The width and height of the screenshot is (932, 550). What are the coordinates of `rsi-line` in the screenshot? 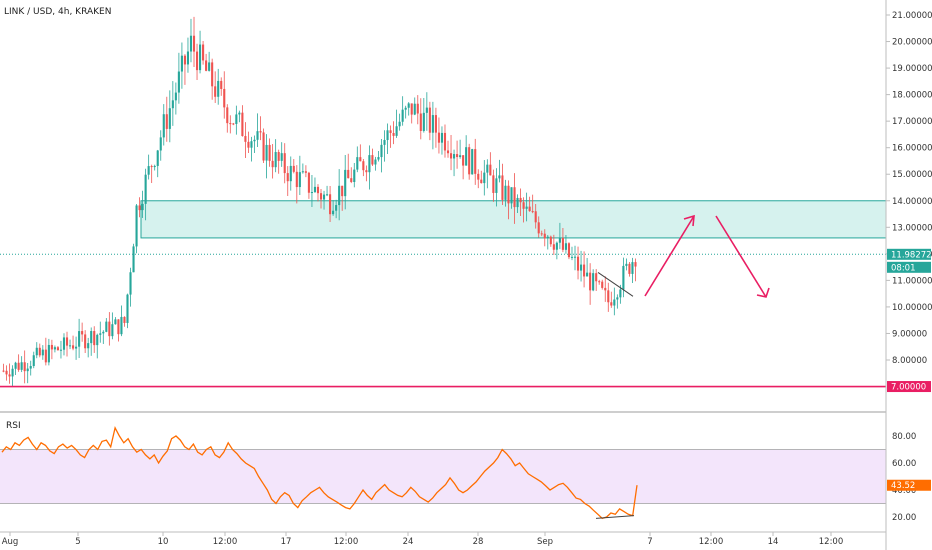 It's located at (319, 473).